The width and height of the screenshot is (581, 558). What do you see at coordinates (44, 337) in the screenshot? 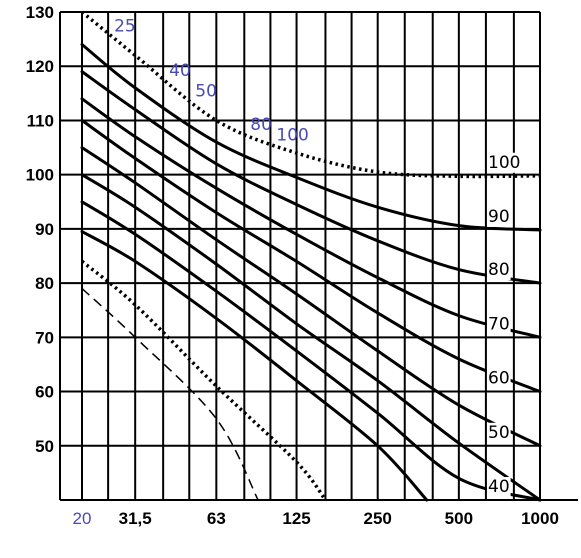
I see `y-tick-label: 70` at bounding box center [44, 337].